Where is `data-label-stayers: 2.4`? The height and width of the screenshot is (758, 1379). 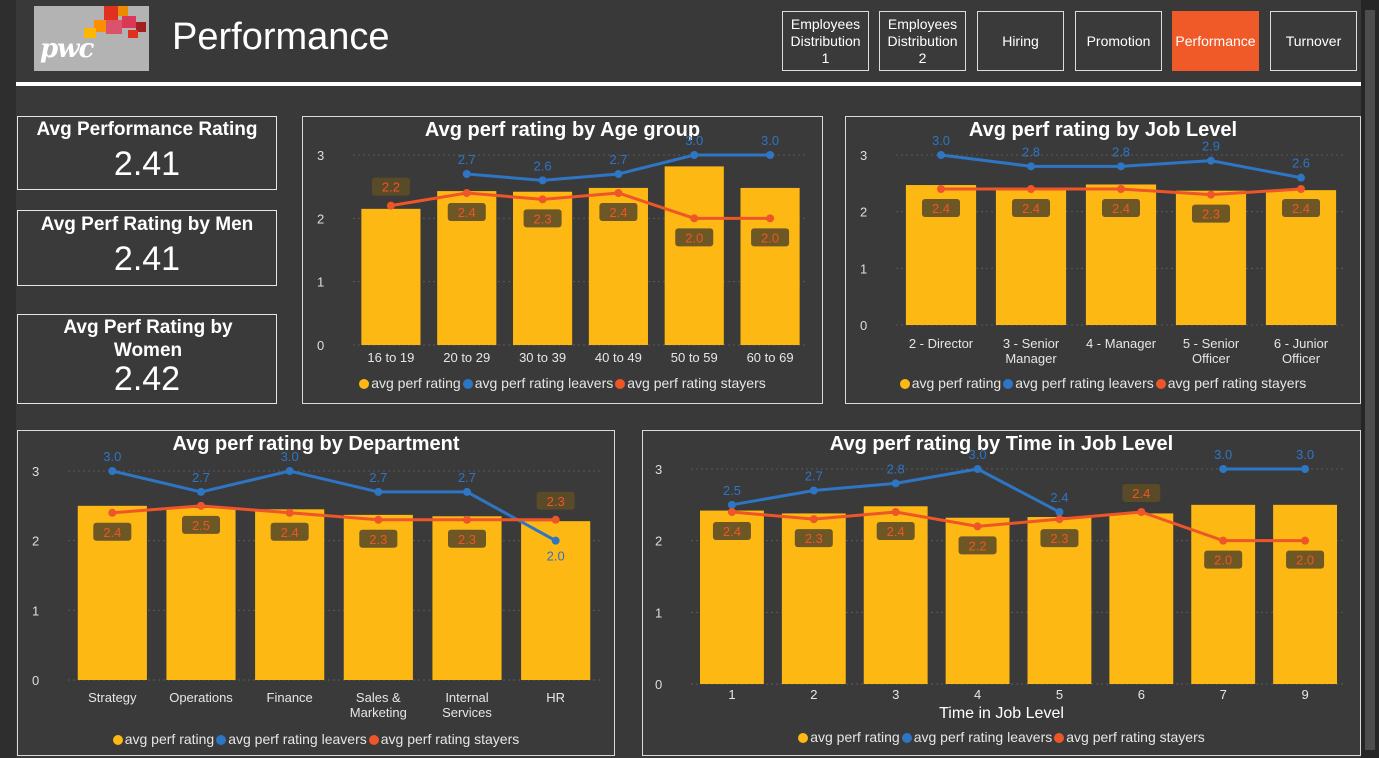 data-label-stayers: 2.4 is located at coordinates (1141, 493).